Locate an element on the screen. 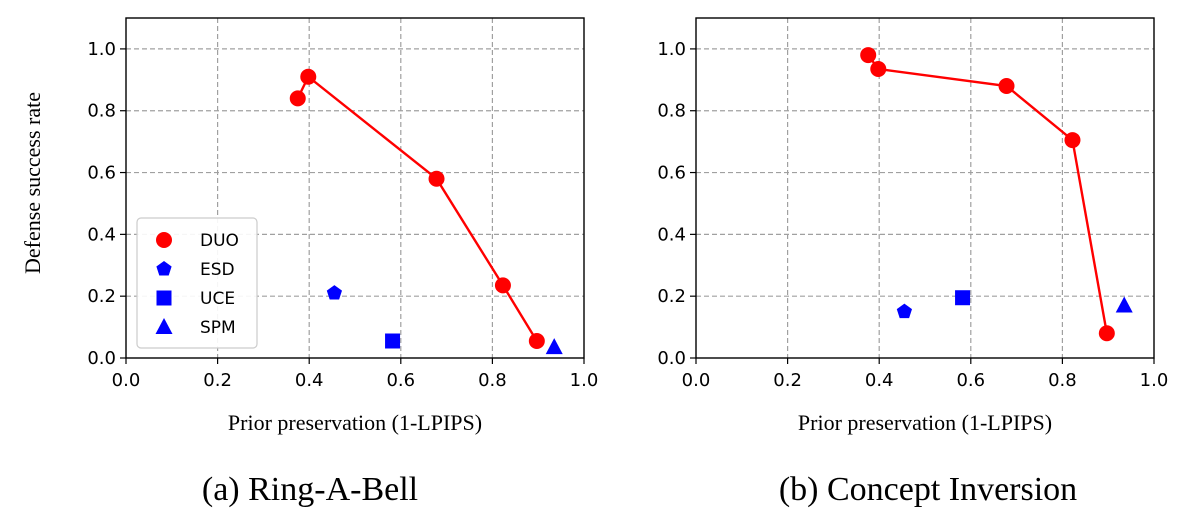 This screenshot has width=1196, height=524. legend-marker-duo is located at coordinates (164, 240).